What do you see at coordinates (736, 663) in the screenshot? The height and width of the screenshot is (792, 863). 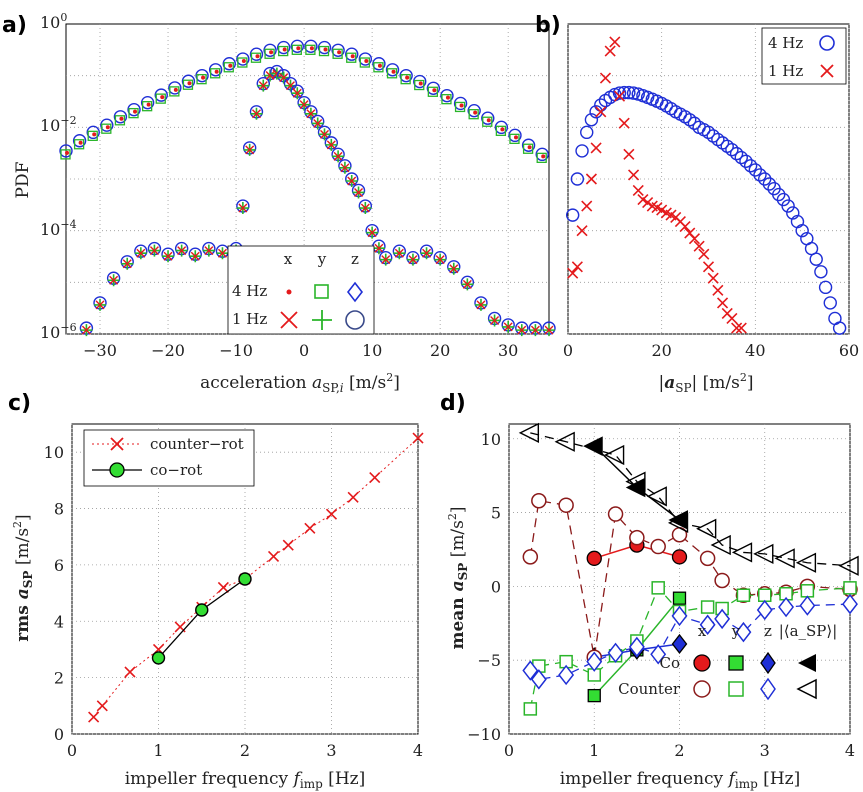 I see `legend-d-co-y` at bounding box center [736, 663].